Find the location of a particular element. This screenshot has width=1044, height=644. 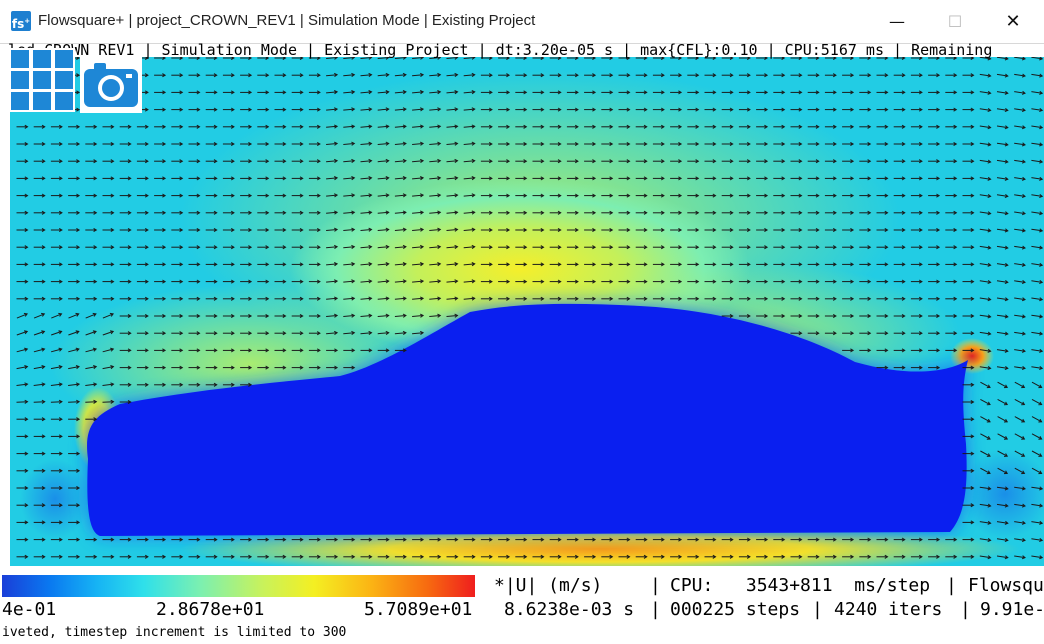

close-button: ✕ is located at coordinates (1013, 21).